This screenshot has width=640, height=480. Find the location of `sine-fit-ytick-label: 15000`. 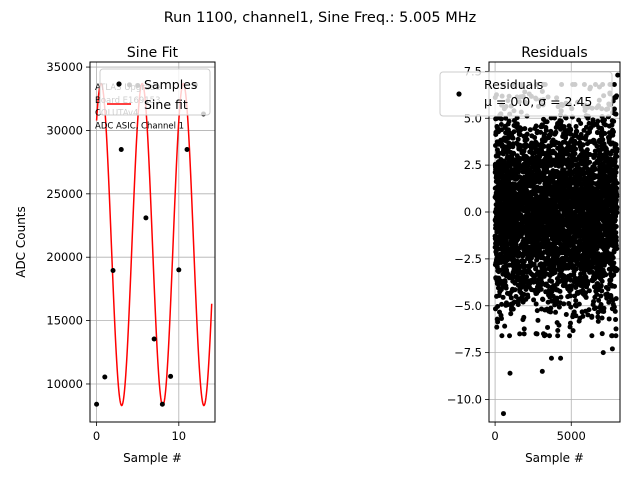

sine-fit-ytick-label: 15000 is located at coordinates (64, 321).